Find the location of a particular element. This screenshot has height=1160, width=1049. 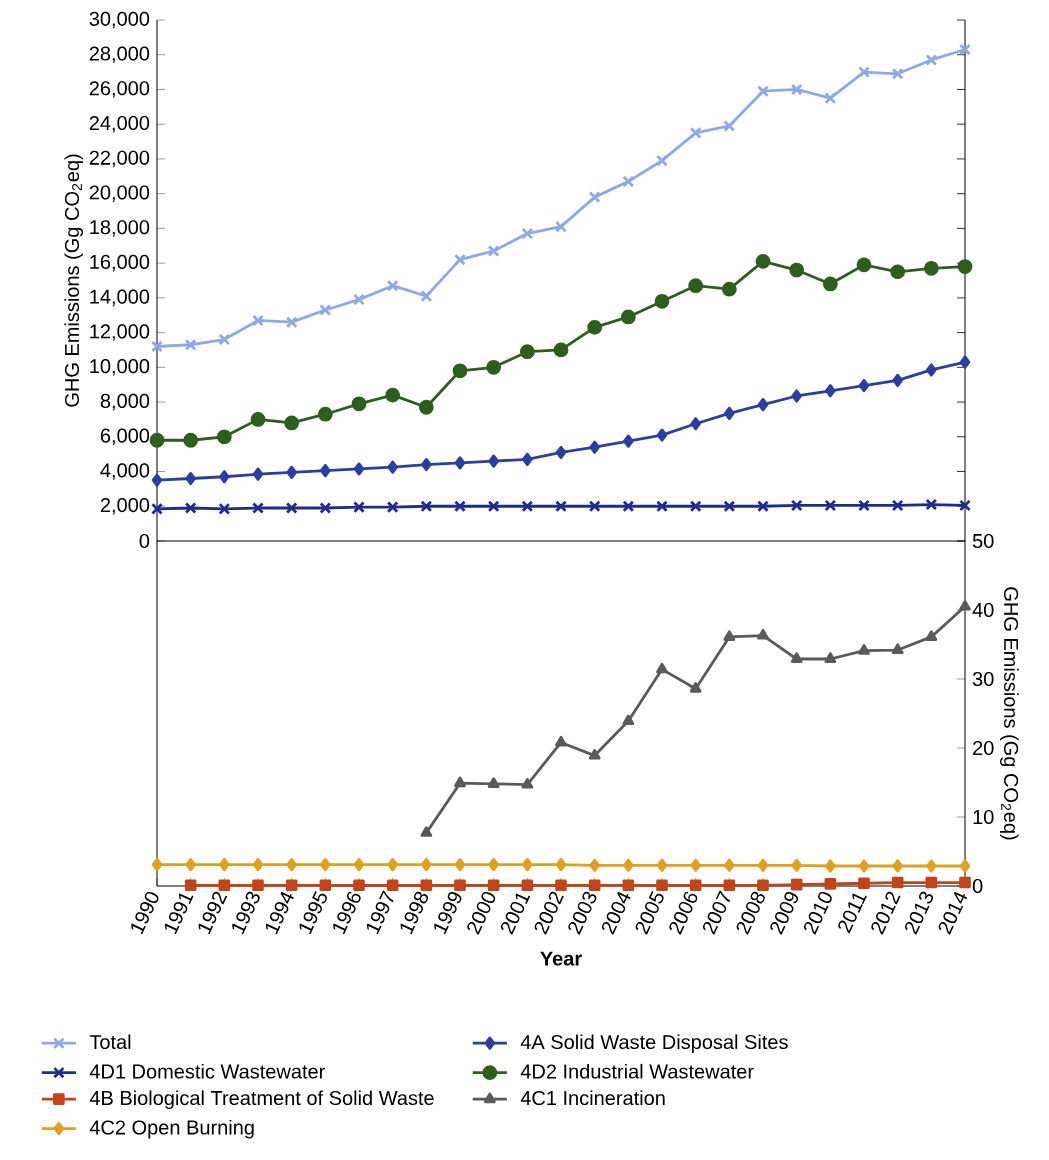

legend-label: 4C2 Open Burning is located at coordinates (171, 1129).